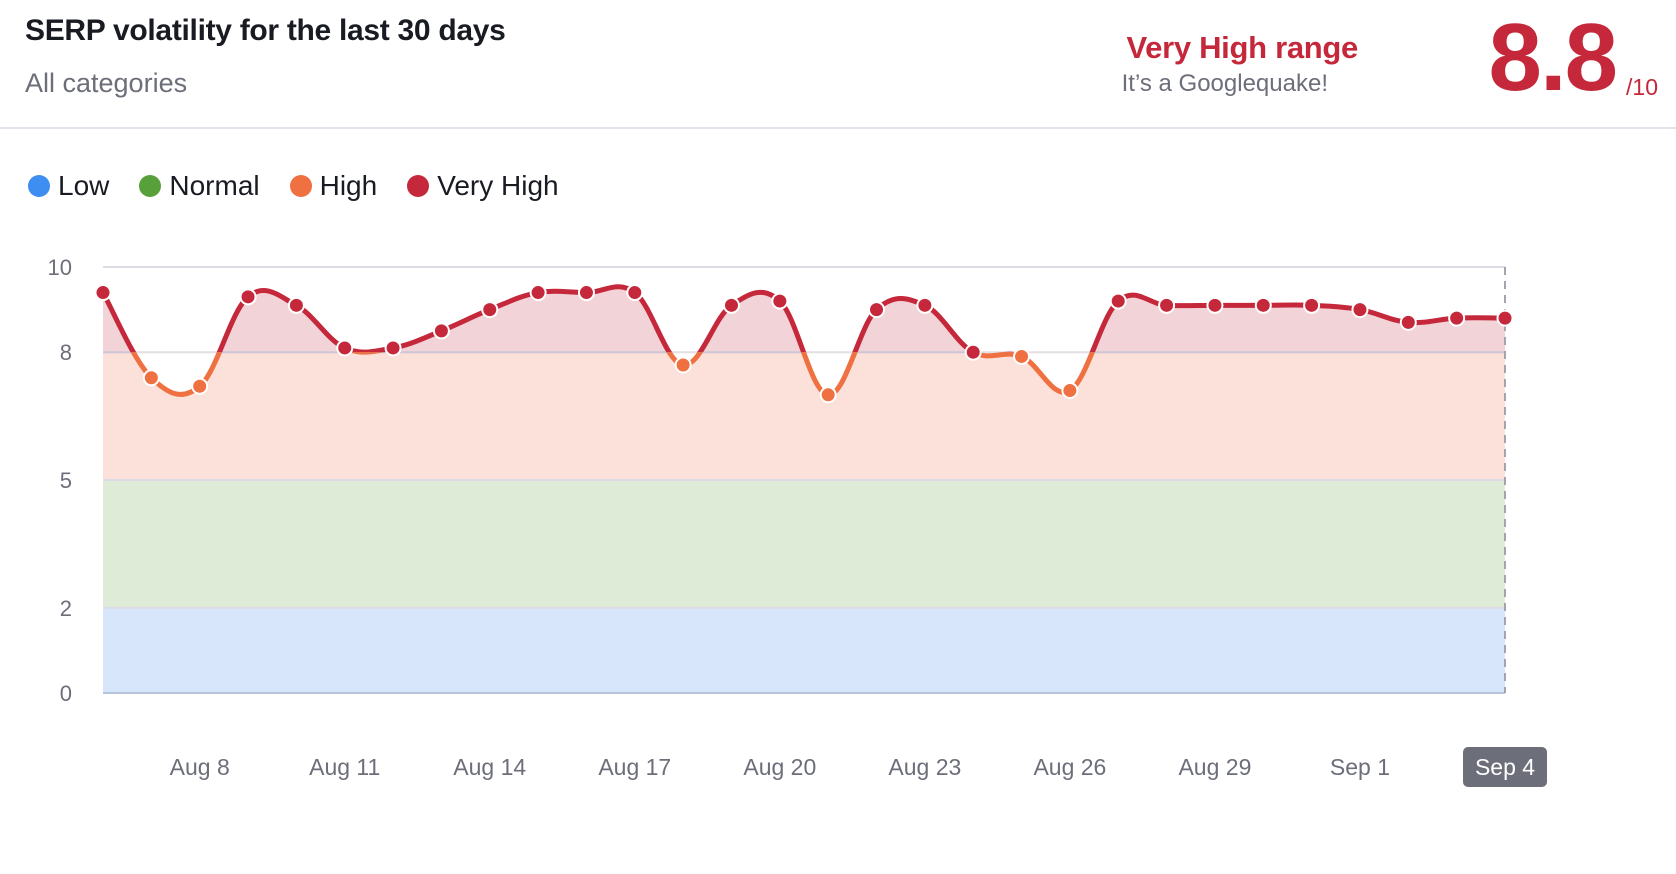  I want to click on x-tick-label-active: Sep 4, so click(1505, 767).